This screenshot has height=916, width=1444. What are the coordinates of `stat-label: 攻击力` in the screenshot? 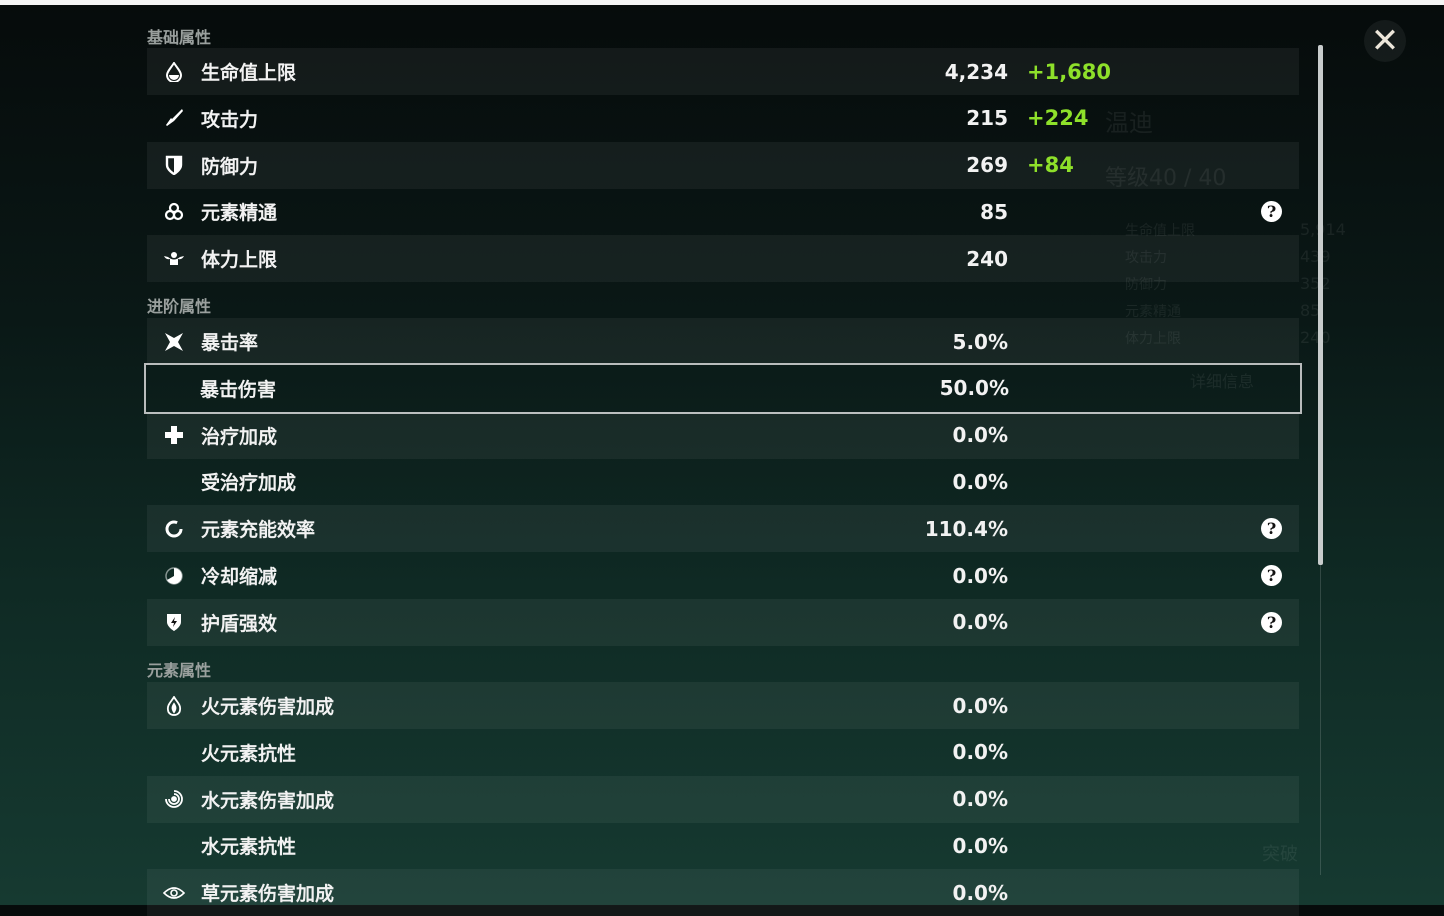 It's located at (230, 119).